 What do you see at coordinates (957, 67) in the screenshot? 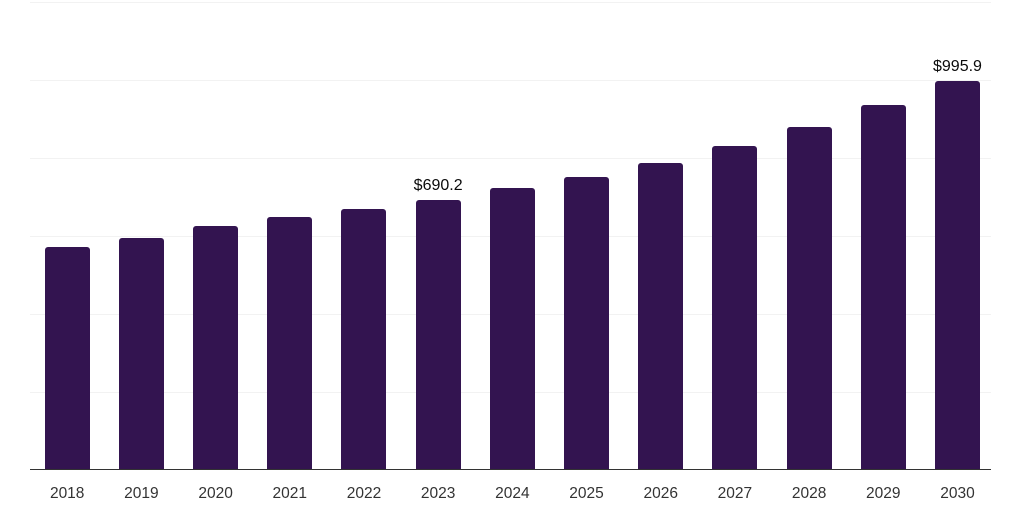
I see `value-label-2030: $995.9` at bounding box center [957, 67].